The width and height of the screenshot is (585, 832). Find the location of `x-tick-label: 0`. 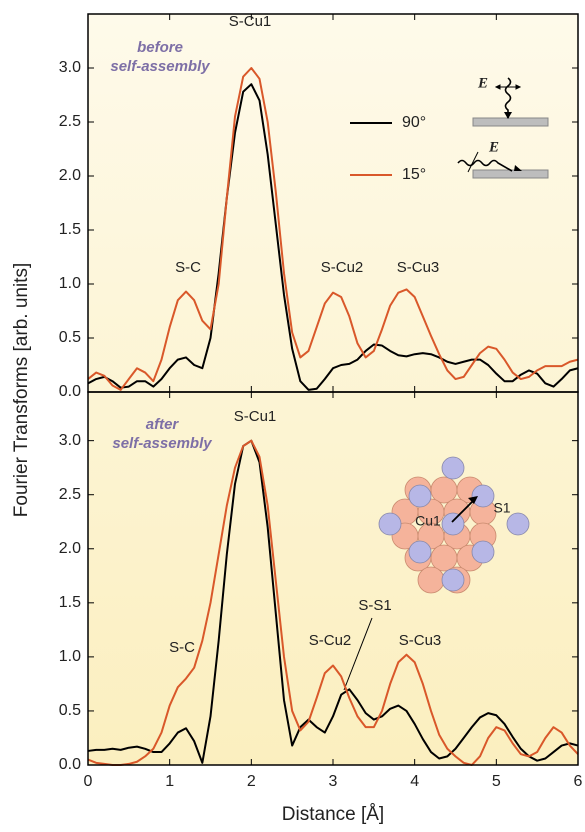

x-tick-label: 0 is located at coordinates (88, 781).